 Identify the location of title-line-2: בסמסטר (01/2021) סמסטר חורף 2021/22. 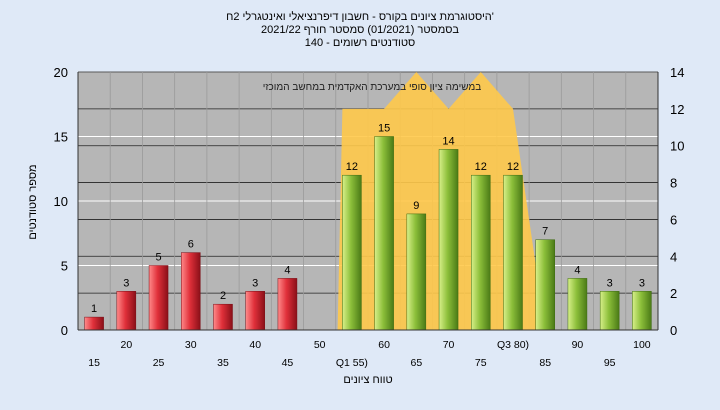
(360, 30).